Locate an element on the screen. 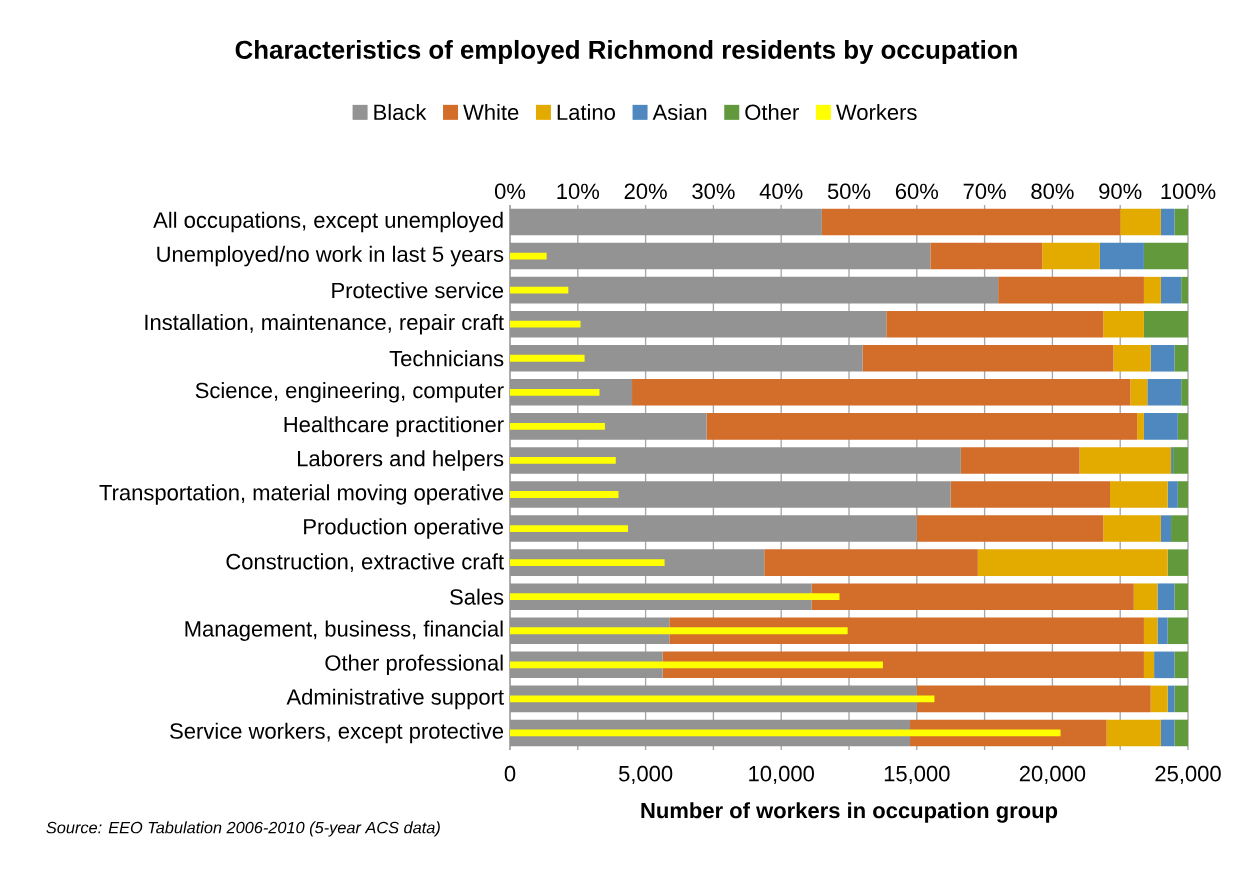 The height and width of the screenshot is (869, 1253). legend-label: Asian is located at coordinates (679, 112).